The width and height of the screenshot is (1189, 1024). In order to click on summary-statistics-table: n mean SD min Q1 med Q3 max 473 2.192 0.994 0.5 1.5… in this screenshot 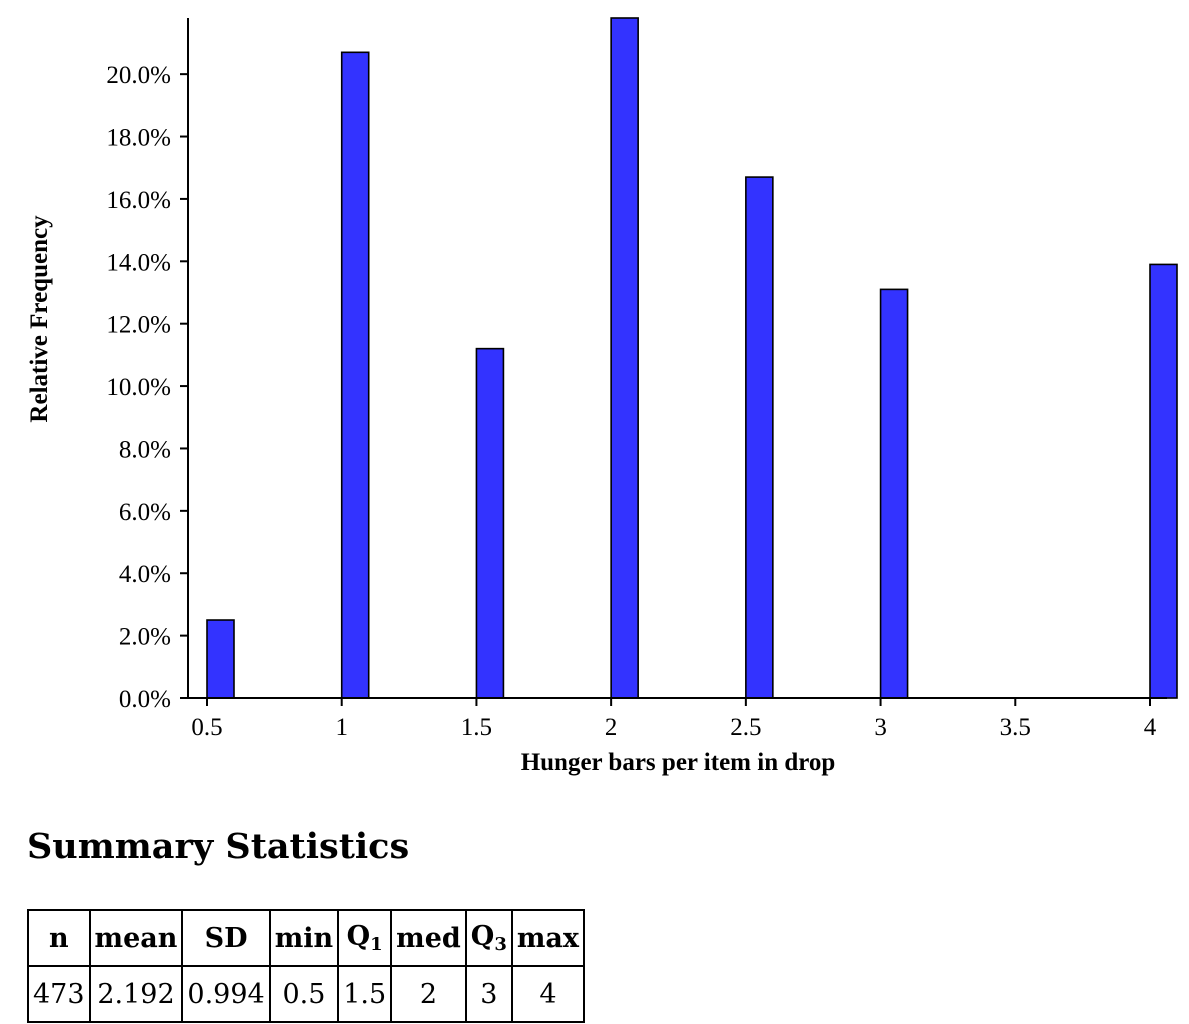, I will do `click(306, 966)`.